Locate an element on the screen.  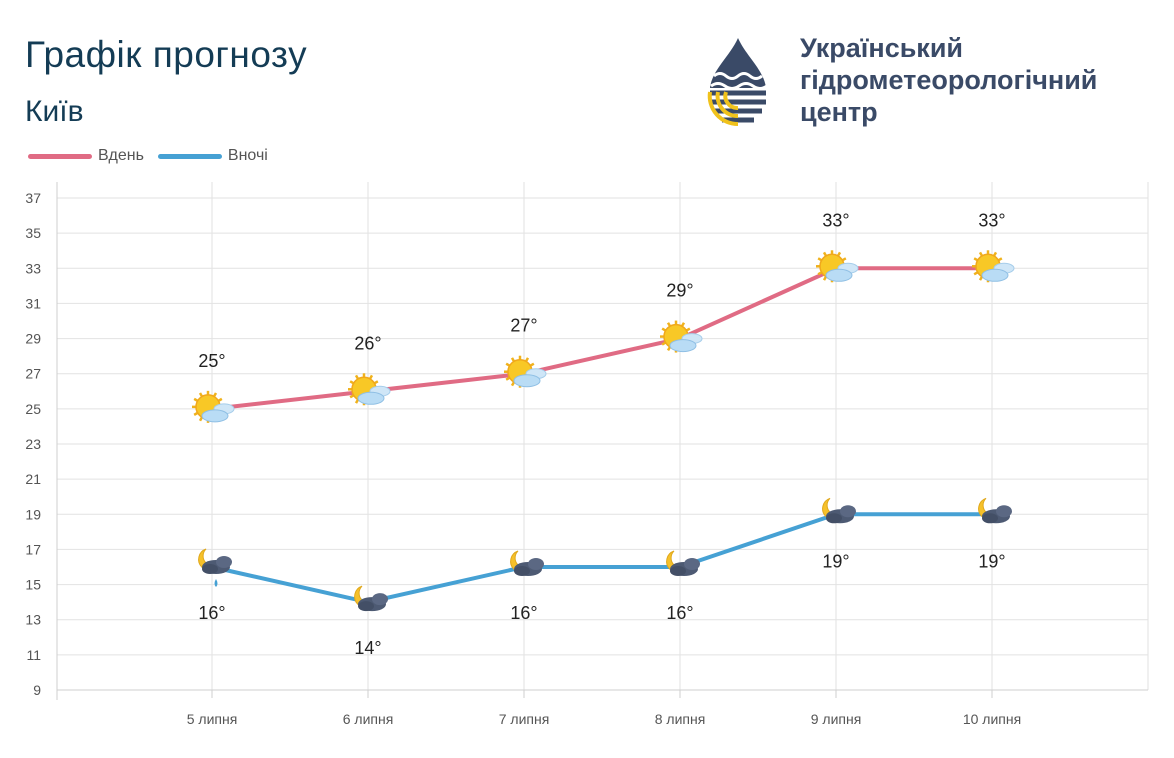
x-tick-label: 8 липня is located at coordinates (680, 719).